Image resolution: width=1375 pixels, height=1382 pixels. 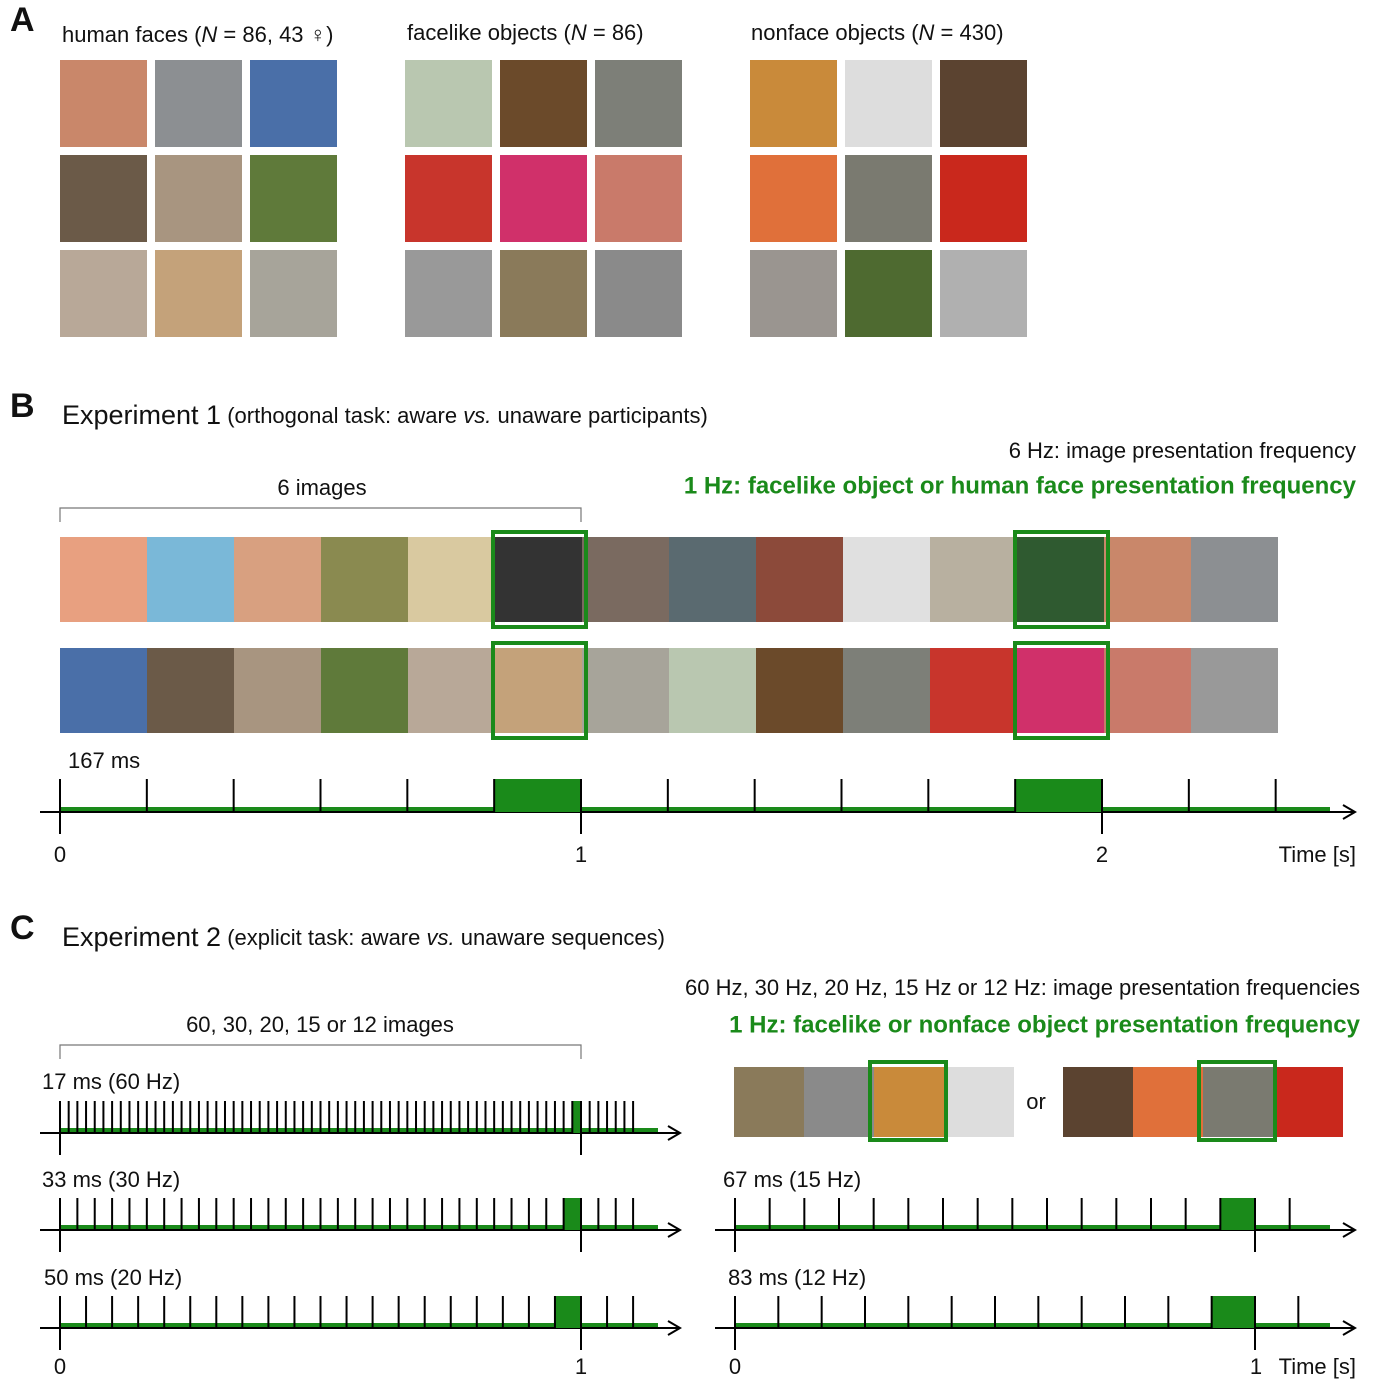 I want to click on condition-label: 17 ms (60 Hz), so click(x=111, y=1081).